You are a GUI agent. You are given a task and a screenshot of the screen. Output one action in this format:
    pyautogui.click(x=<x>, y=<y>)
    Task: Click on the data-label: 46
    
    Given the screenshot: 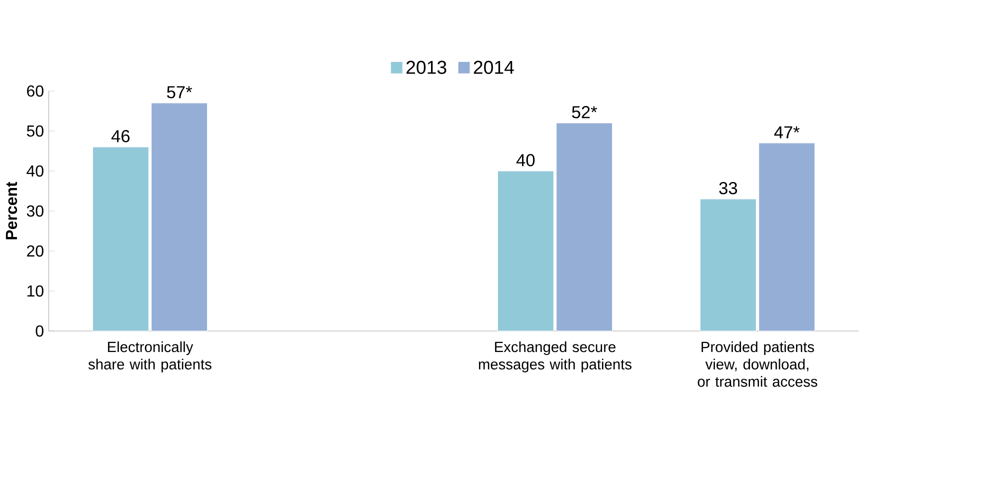 What is the action you would take?
    pyautogui.click(x=120, y=136)
    